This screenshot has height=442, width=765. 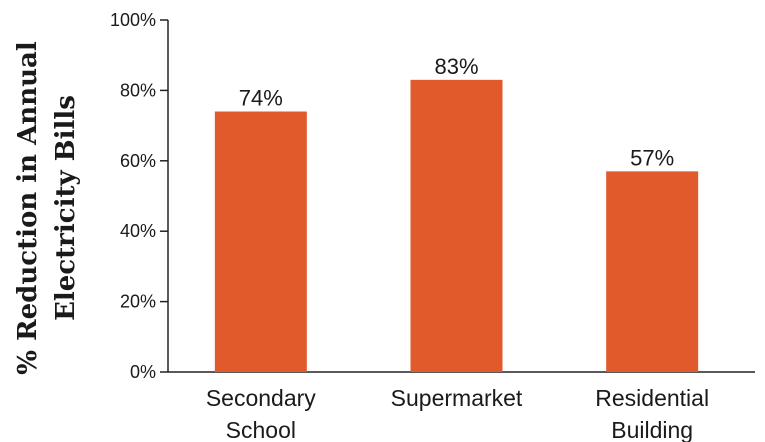 What do you see at coordinates (138, 302) in the screenshot?
I see `y-tick-label: 20%` at bounding box center [138, 302].